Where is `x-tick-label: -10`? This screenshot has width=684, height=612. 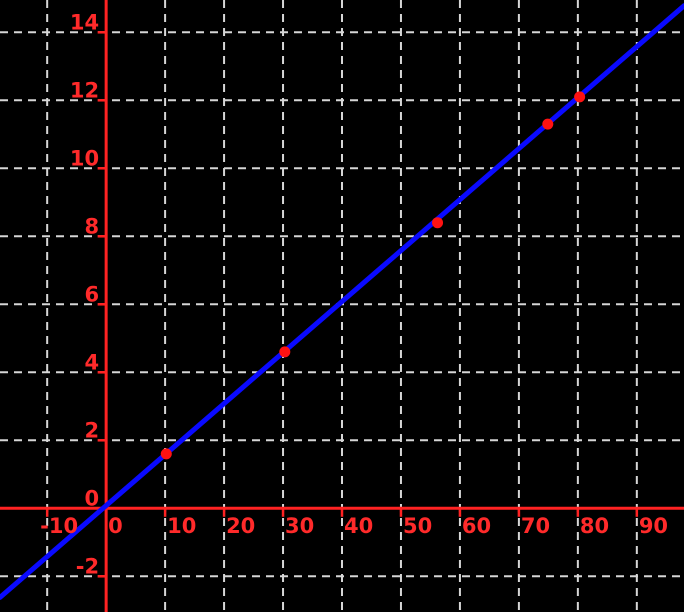
x-tick-label: -10 is located at coordinates (59, 526).